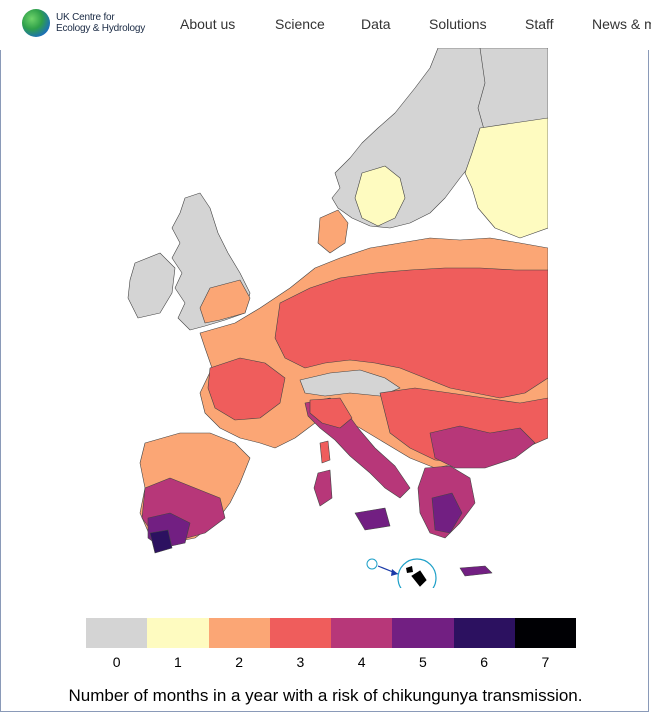 Image resolution: width=651 pixels, height=714 pixels. Describe the element at coordinates (380, 196) in the screenshot. I see `south-sweden-yellow` at that location.